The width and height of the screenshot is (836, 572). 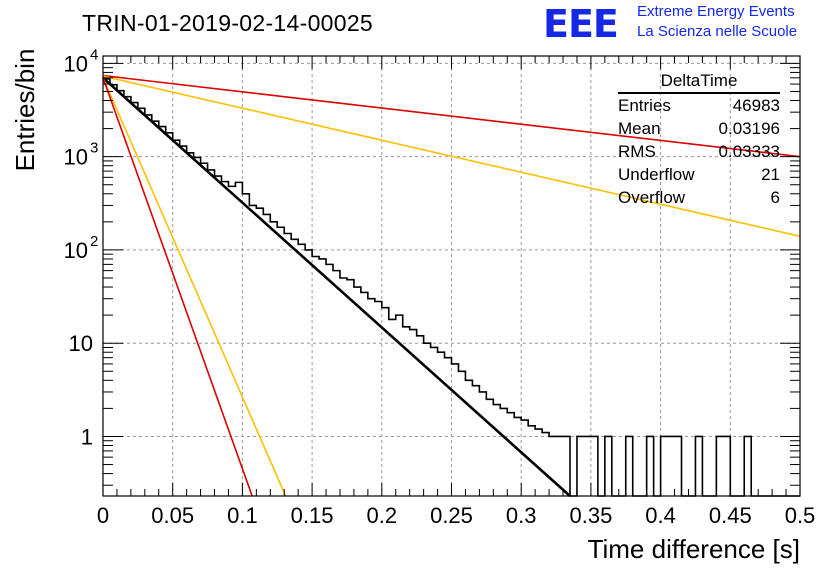 What do you see at coordinates (581, 24) in the screenshot?
I see `eee-logo: EEE` at bounding box center [581, 24].